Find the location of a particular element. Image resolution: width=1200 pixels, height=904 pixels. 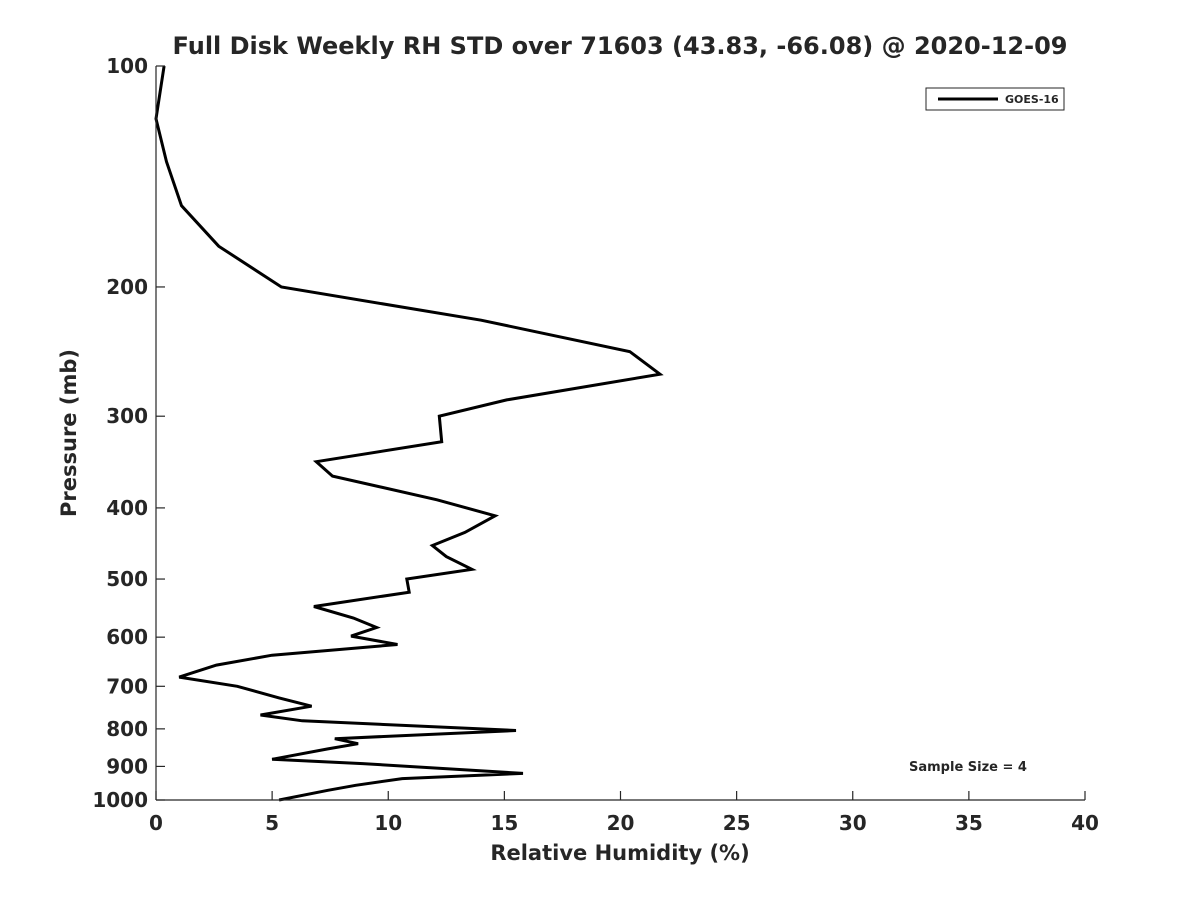

x-tick-label: 40 is located at coordinates (1085, 823).